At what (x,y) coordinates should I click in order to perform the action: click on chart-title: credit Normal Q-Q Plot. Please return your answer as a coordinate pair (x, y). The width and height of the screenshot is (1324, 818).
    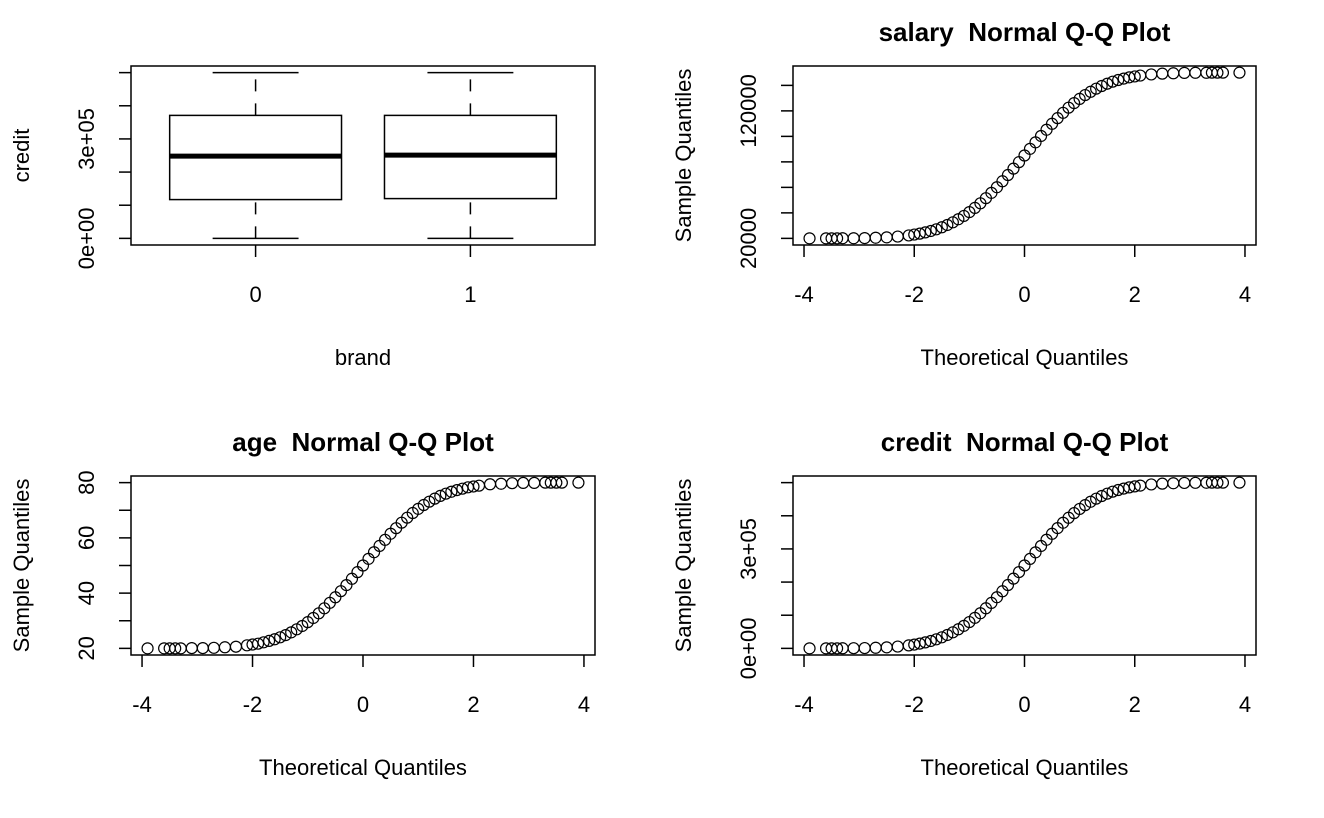
    Looking at the image, I should click on (1025, 442).